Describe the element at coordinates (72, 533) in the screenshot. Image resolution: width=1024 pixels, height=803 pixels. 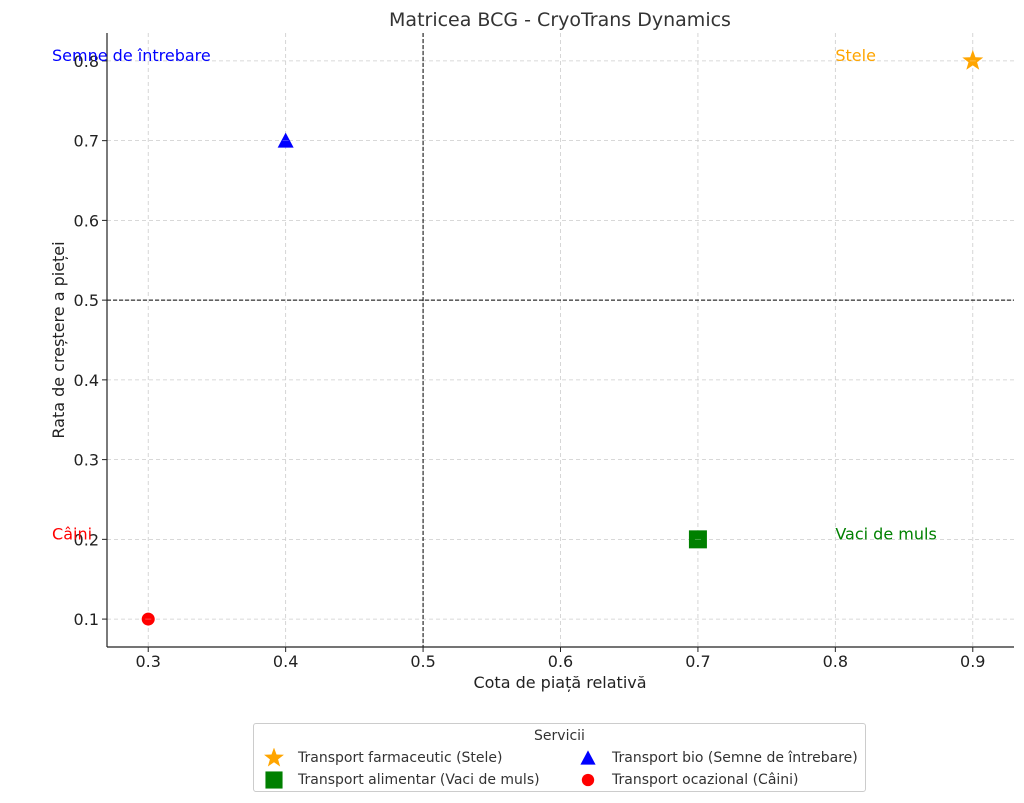
I see `quadrant-label: Câini` at that location.